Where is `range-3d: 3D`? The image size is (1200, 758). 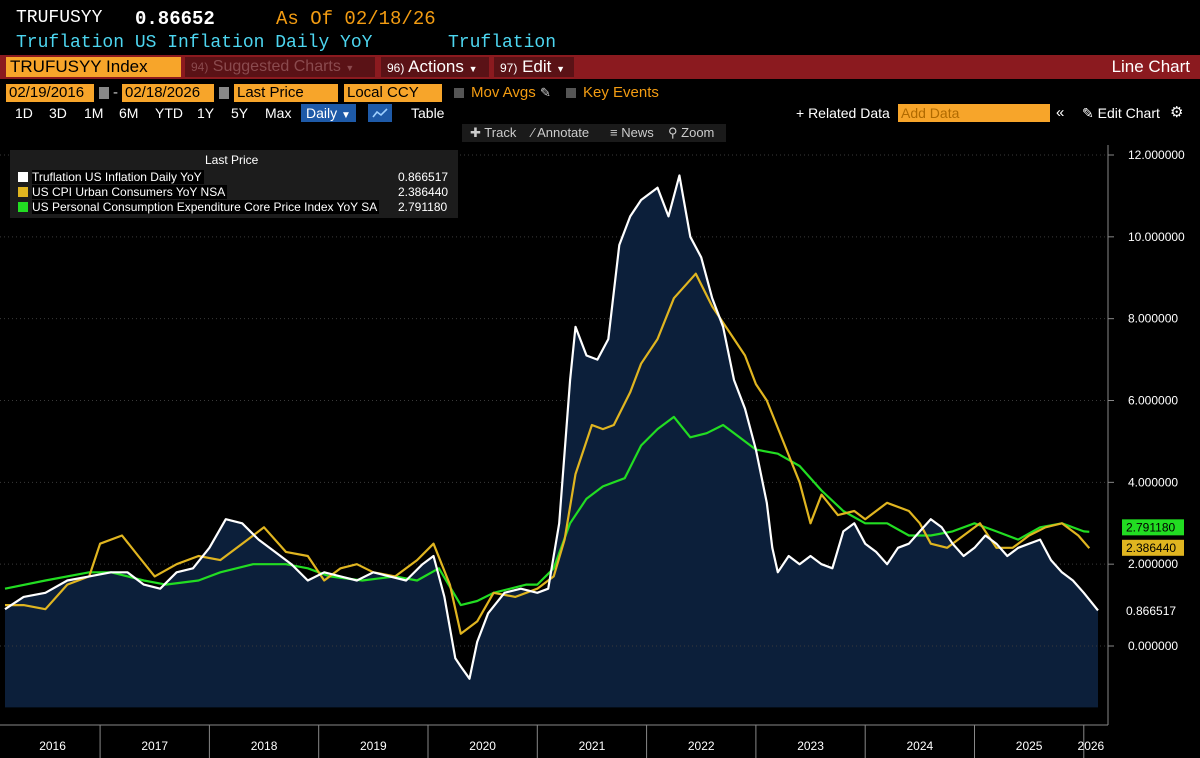 range-3d: 3D is located at coordinates (58, 113).